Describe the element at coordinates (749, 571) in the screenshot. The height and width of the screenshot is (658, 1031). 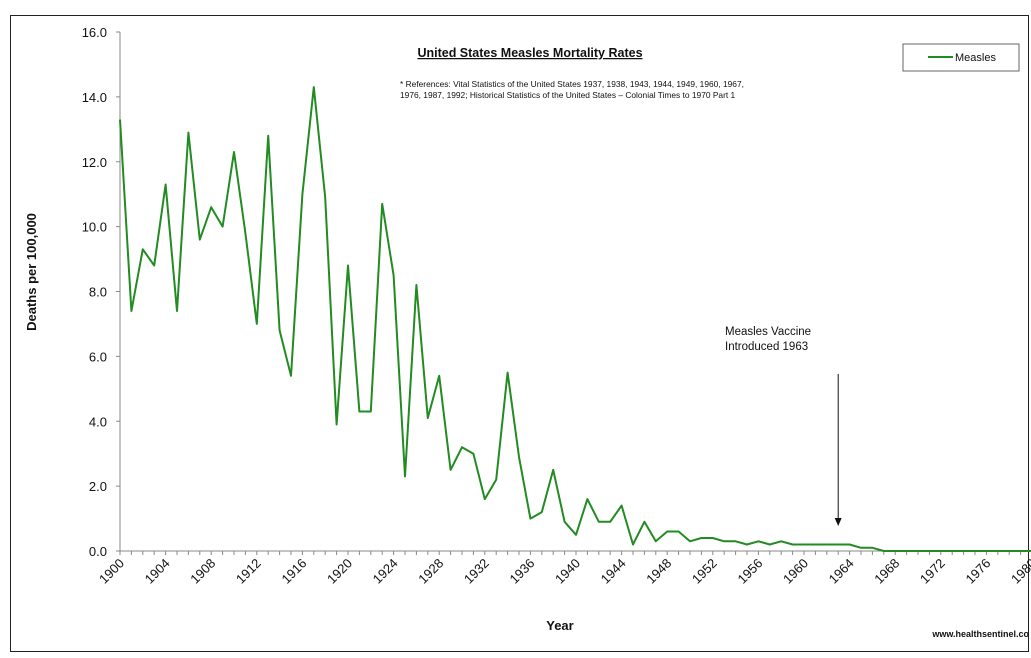
I see `x-tick-label: 1956` at that location.